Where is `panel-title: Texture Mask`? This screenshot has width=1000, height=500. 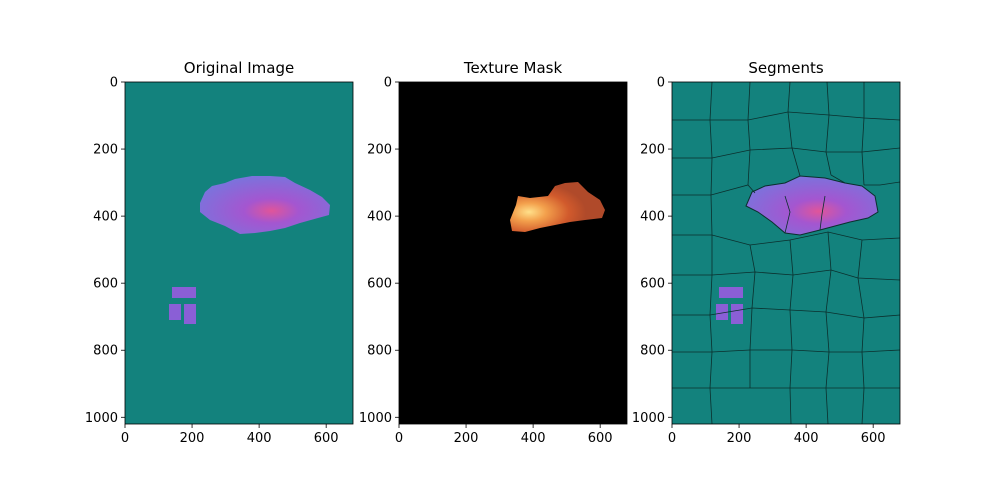 panel-title: Texture Mask is located at coordinates (513, 68).